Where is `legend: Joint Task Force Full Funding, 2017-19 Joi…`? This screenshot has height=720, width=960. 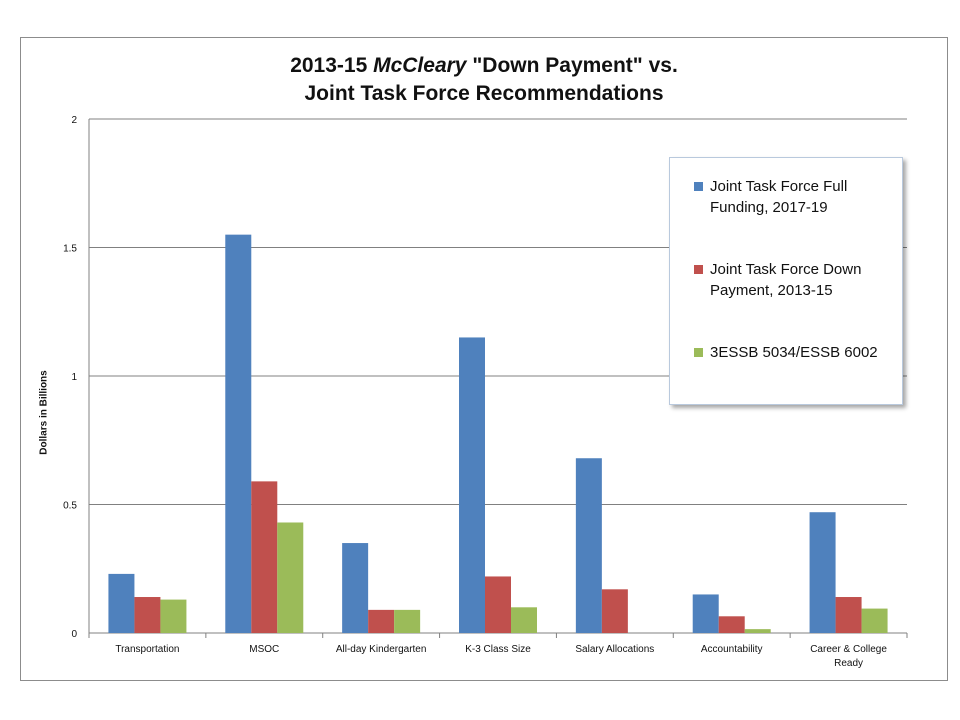
legend: Joint Task Force Full Funding, 2017-19 Joi… is located at coordinates (786, 281).